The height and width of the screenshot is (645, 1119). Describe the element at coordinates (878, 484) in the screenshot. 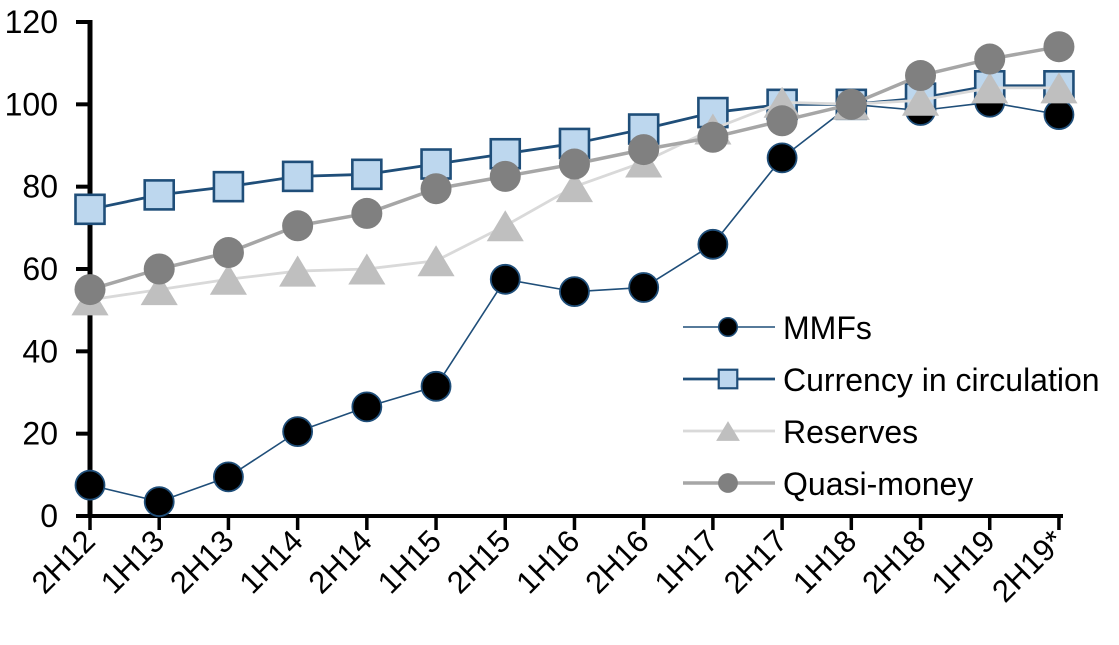

I see `legend-label-quasi-money: Quasi-money` at that location.